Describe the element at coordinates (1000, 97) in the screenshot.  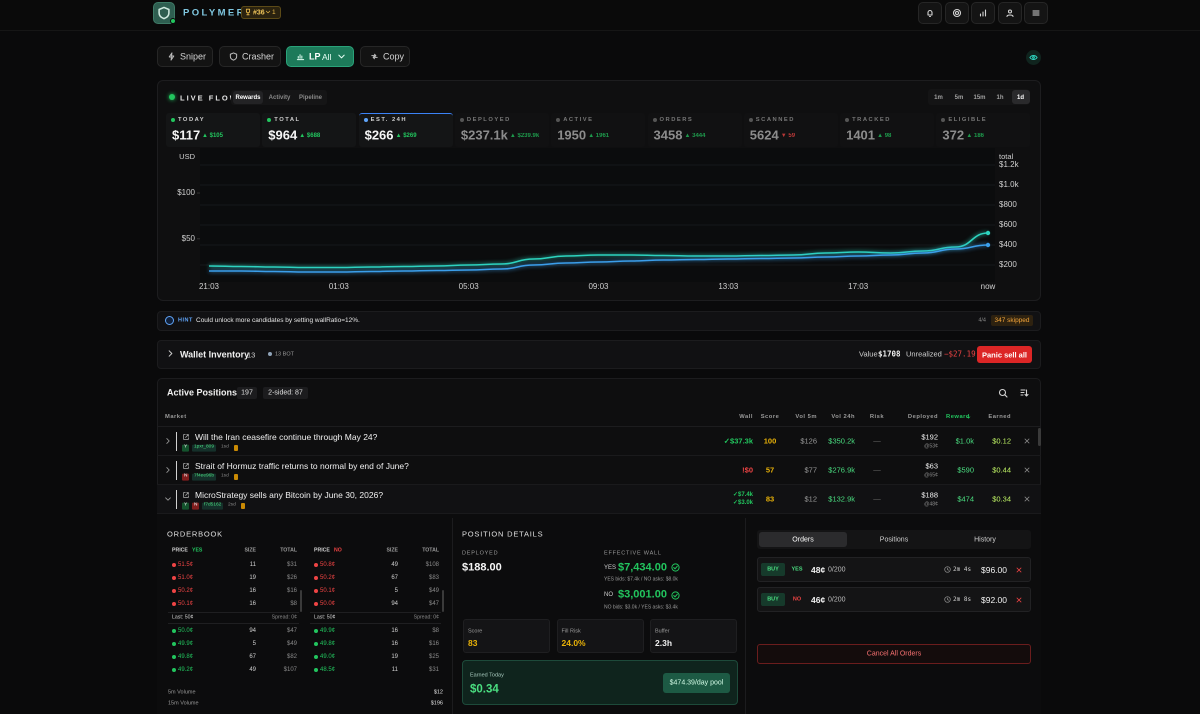
I see `range-tab: 1h` at that location.